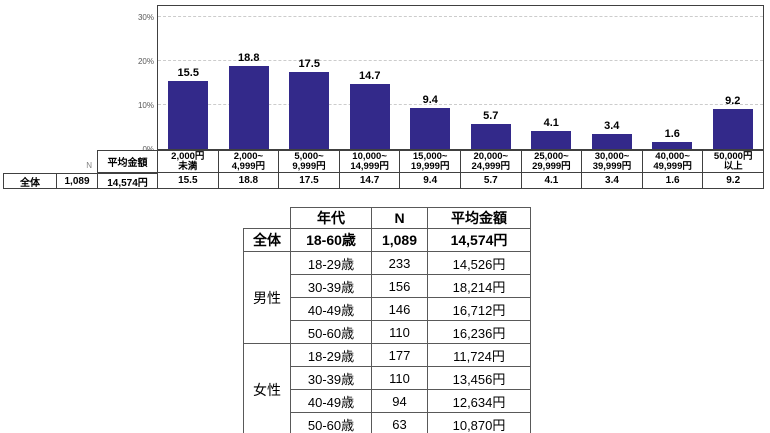  What do you see at coordinates (89, 165) in the screenshot?
I see `n-column-label: N` at bounding box center [89, 165].